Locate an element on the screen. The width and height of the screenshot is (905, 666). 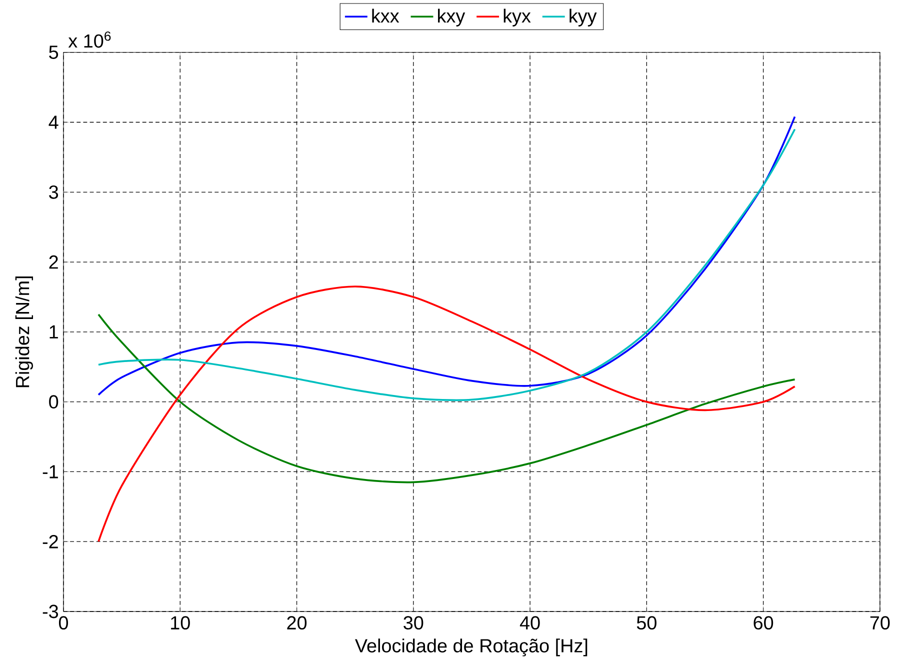
legend-label: kxy is located at coordinates (452, 17).